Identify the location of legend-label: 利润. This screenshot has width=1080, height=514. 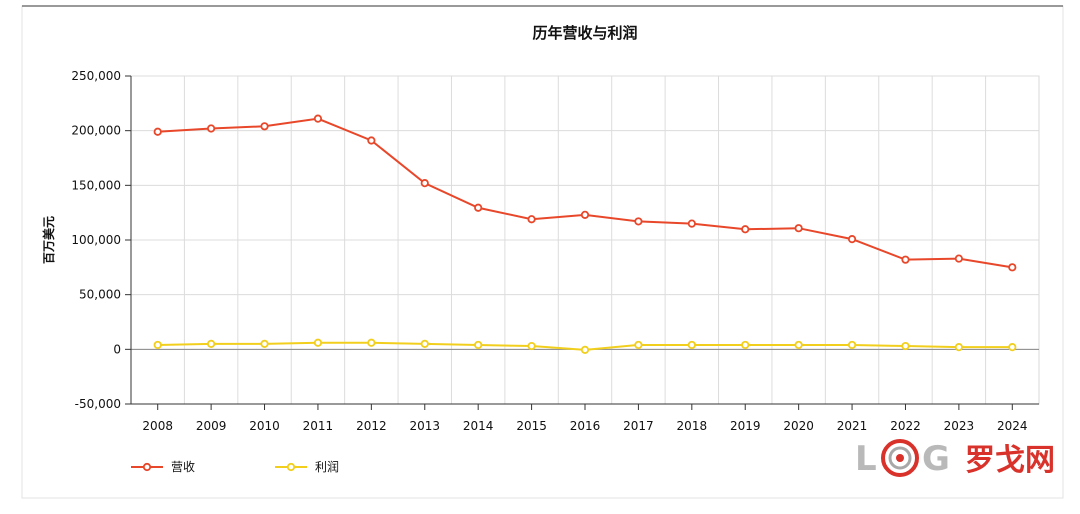
(327, 467).